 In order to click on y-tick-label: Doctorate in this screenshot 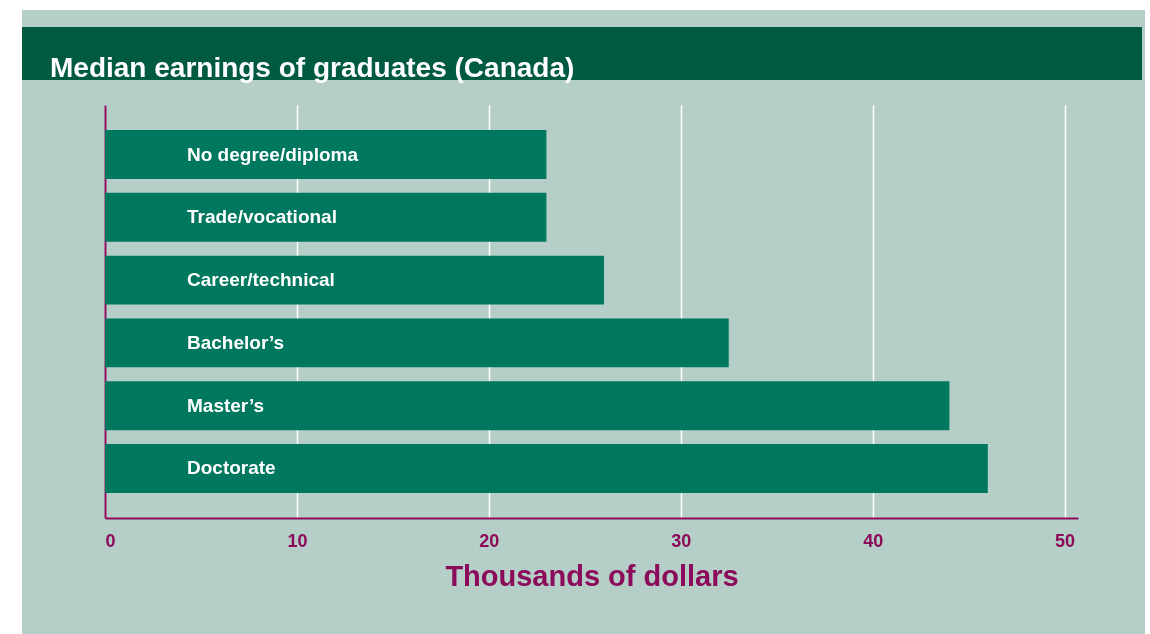, I will do `click(231, 468)`.